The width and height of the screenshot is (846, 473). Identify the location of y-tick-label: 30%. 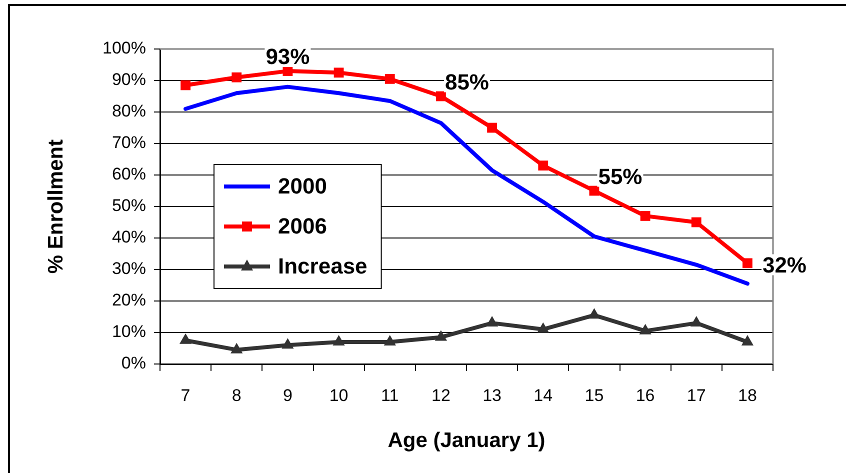
(129, 268).